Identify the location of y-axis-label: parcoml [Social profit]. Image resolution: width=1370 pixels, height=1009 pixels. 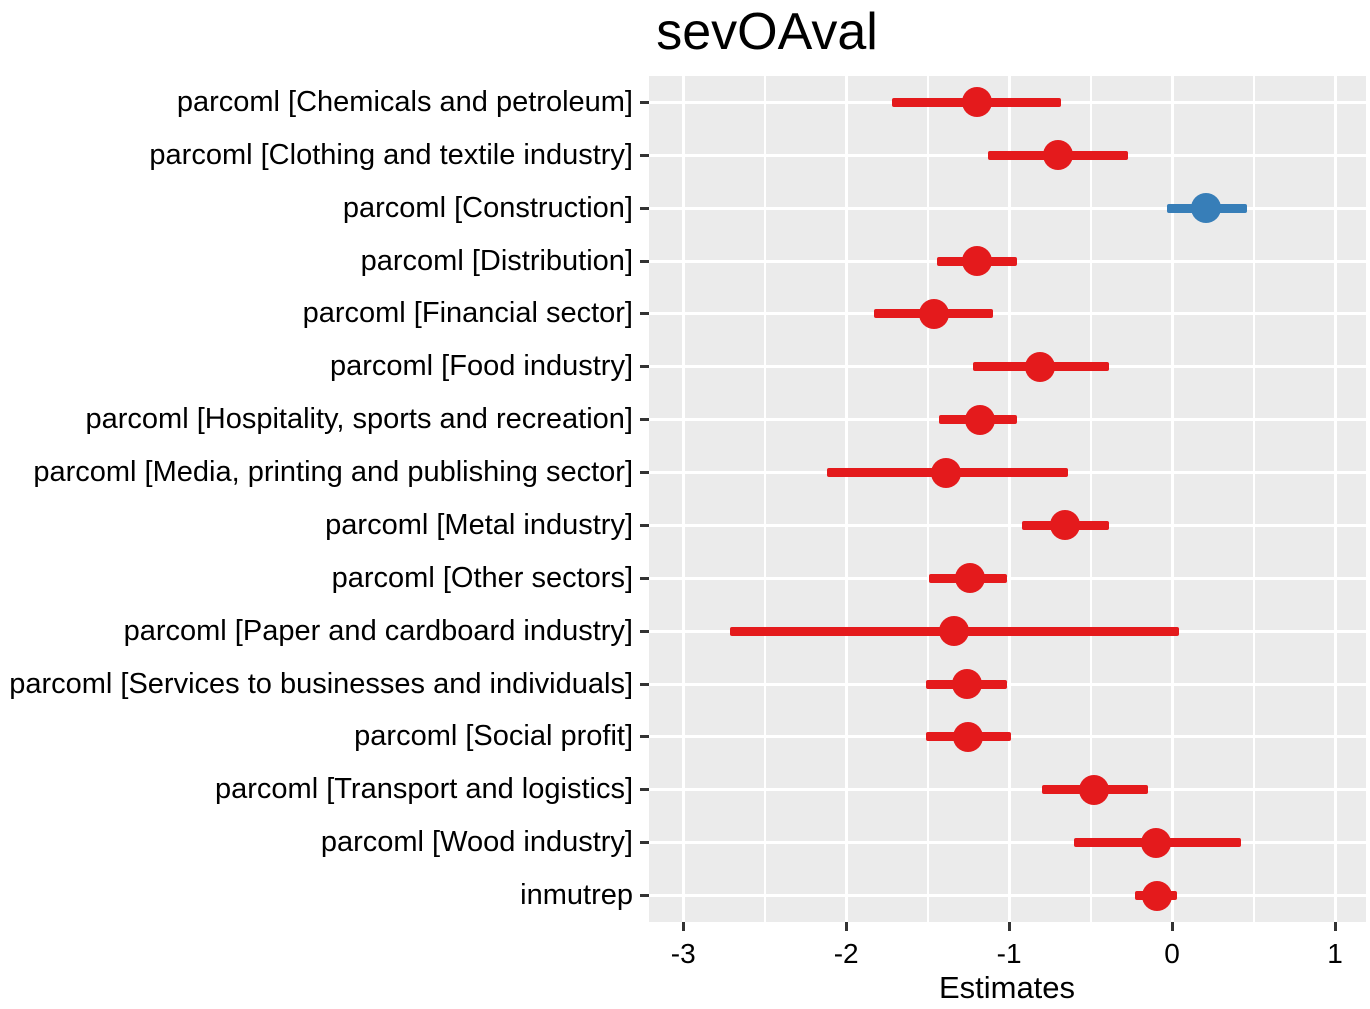
(493, 736).